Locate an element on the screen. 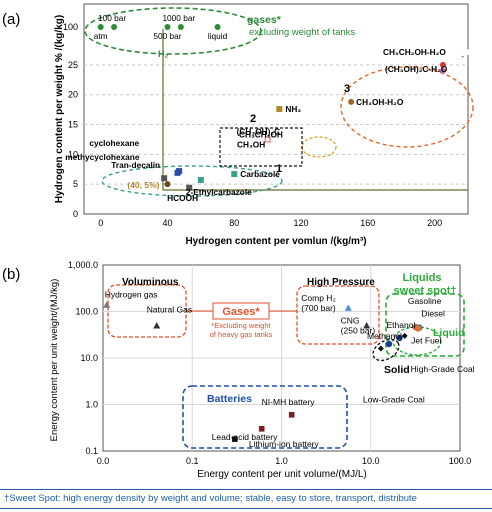 The width and height of the screenshot is (492, 512). energy-point-label: High-Grade Coal is located at coordinates (443, 369).